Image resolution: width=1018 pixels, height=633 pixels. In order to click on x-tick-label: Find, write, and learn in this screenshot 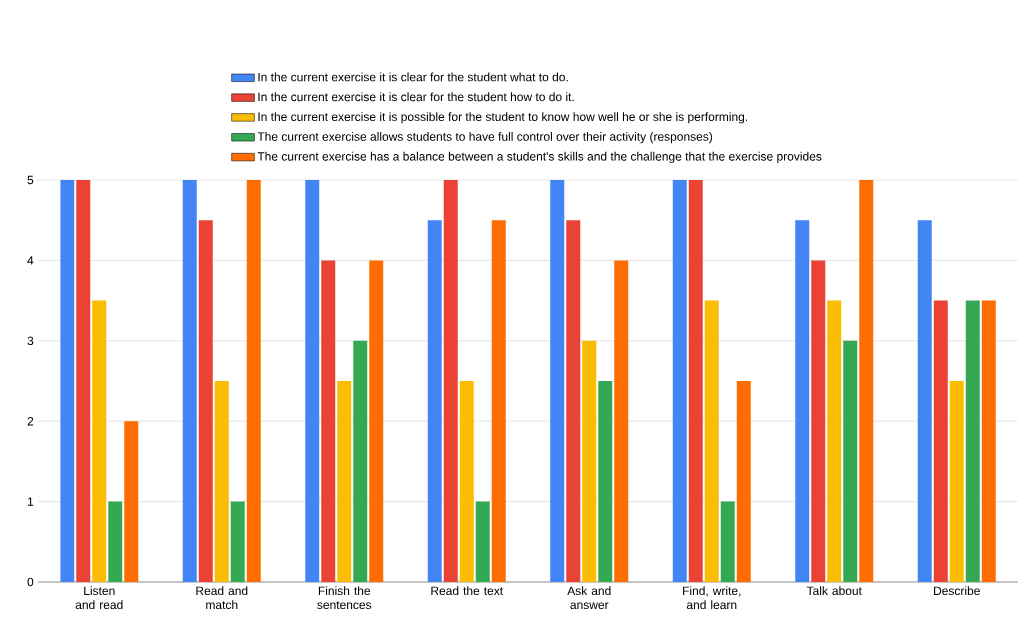, I will do `click(712, 598)`.